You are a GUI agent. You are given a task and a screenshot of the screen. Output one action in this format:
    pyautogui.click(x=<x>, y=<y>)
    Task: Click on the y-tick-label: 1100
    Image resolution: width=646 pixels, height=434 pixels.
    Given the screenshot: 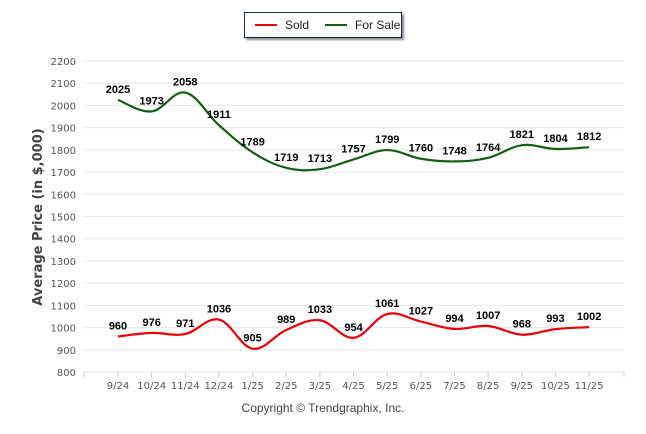 What is the action you would take?
    pyautogui.click(x=63, y=306)
    